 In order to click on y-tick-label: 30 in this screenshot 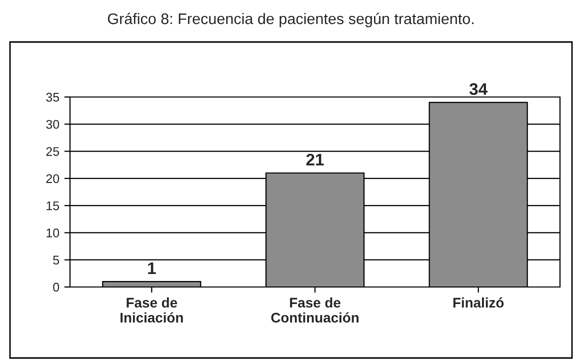, I will do `click(53, 124)`.